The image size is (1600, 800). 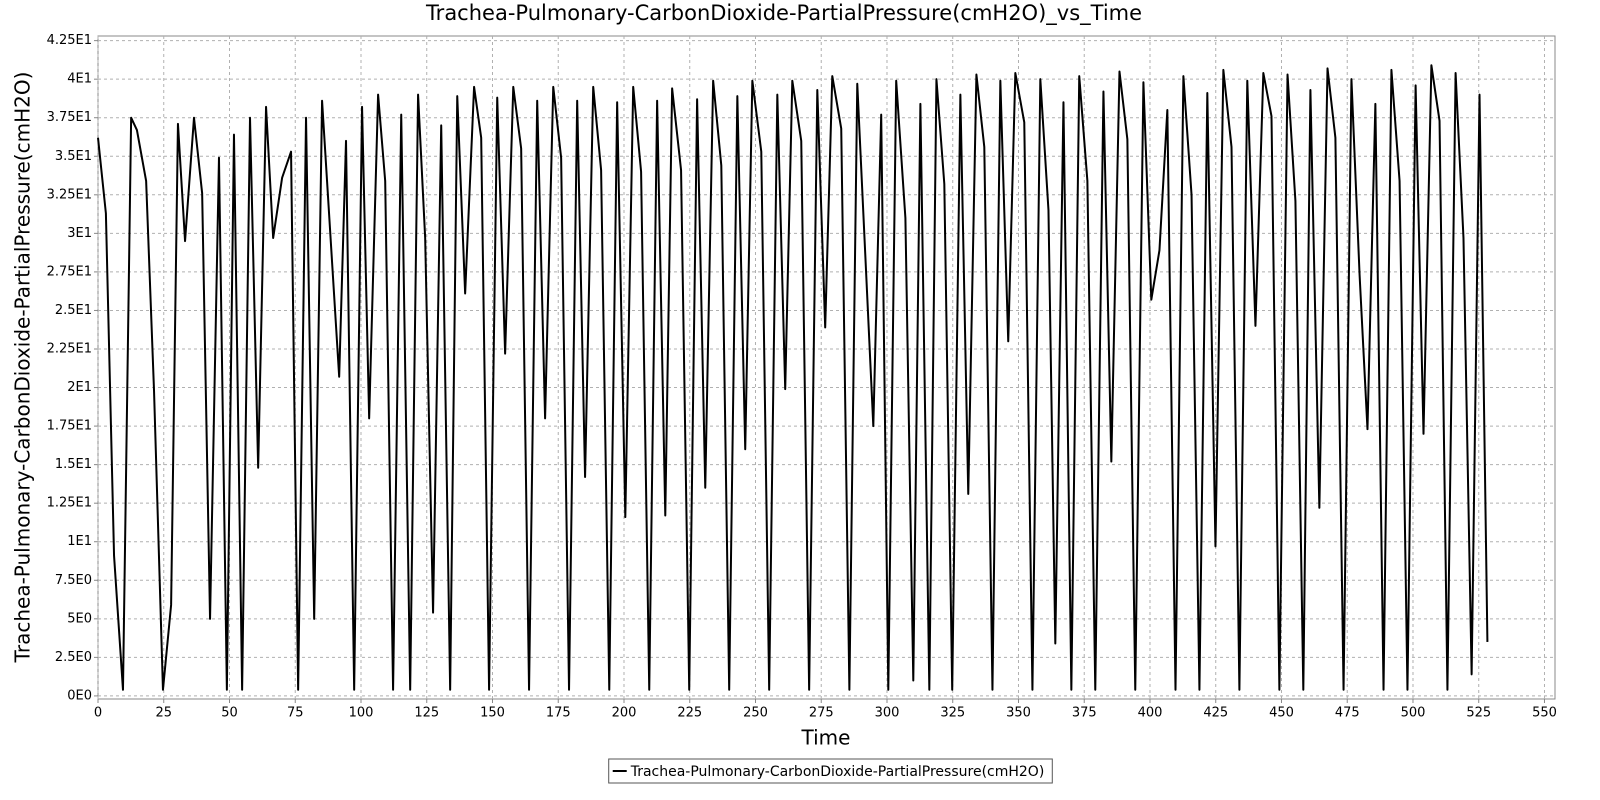 I want to click on x-tick-label: 450, so click(x=1281, y=713).